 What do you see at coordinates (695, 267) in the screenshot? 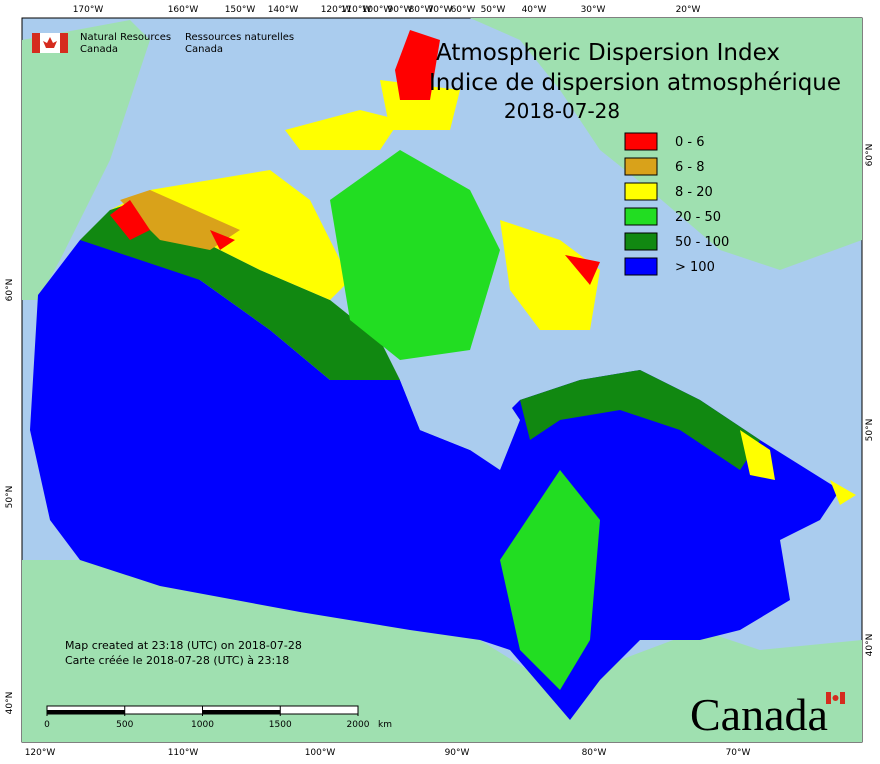
I see `legend-label: > 100` at bounding box center [695, 267].